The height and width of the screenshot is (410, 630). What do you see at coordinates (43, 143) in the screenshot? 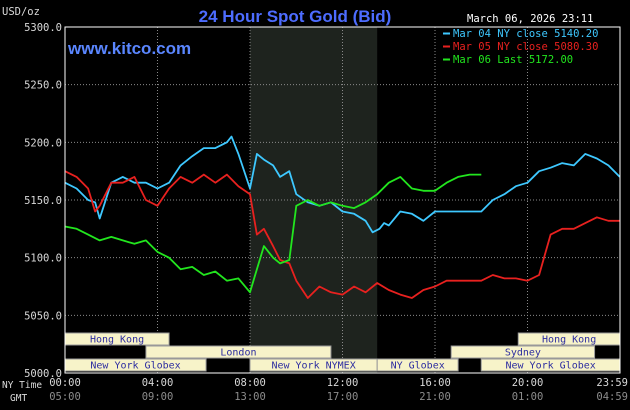
I see `y-tick-label: 5200.0` at bounding box center [43, 143].